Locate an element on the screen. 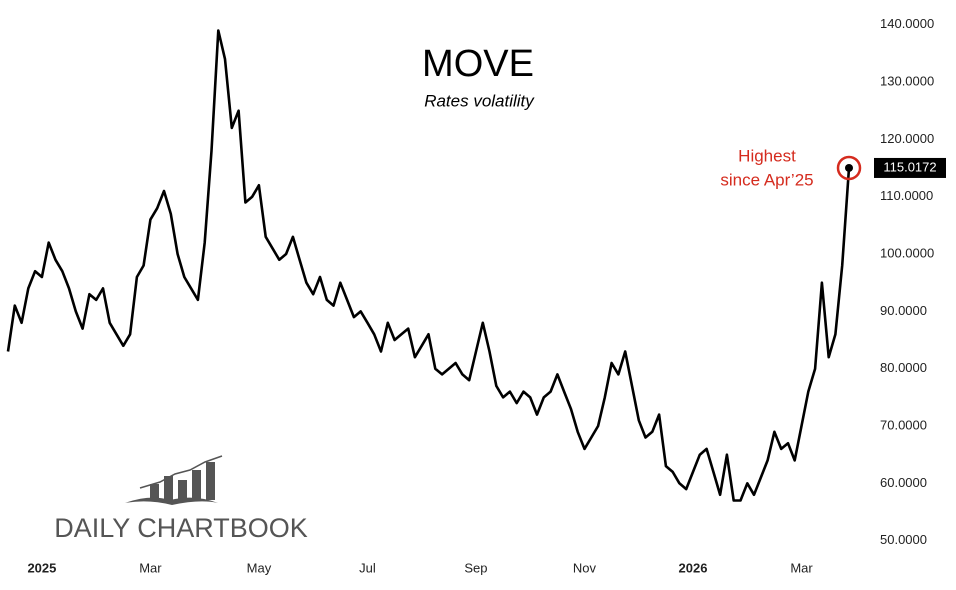 This screenshot has width=956, height=590. y-tick-label: 90.0000 is located at coordinates (903, 310).